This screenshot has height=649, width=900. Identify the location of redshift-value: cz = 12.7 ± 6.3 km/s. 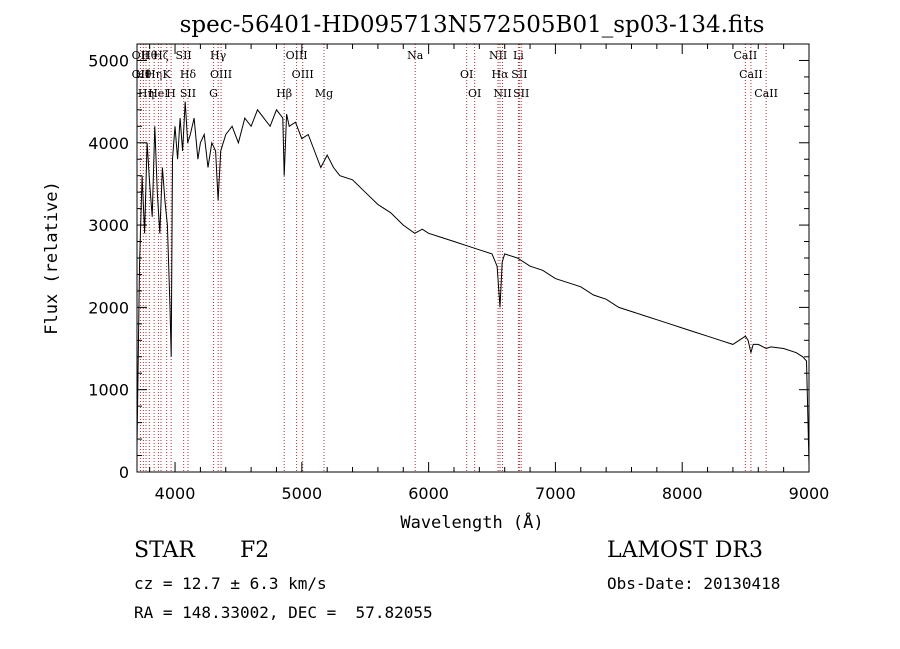
(230, 583).